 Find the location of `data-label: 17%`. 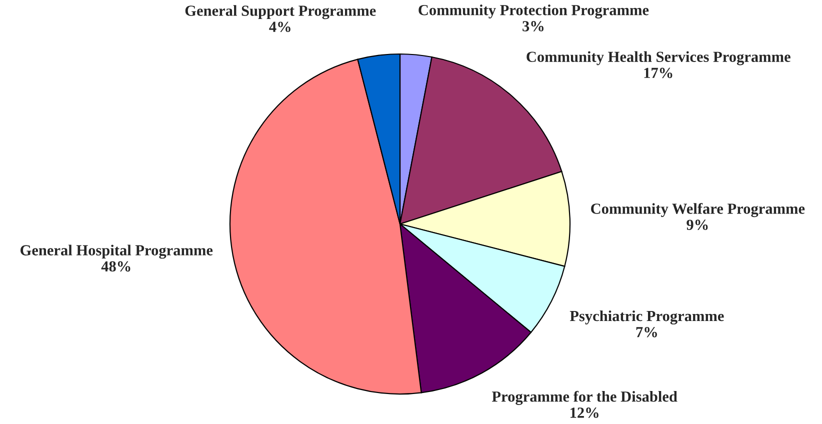

data-label: 17% is located at coordinates (658, 73).